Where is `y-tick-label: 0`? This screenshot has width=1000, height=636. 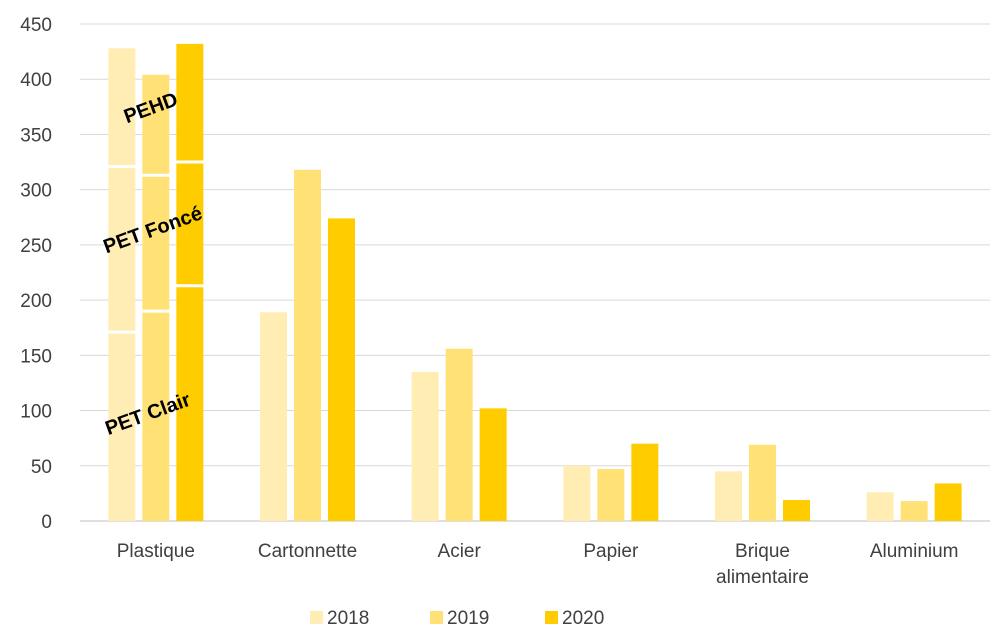
y-tick-label: 0 is located at coordinates (46, 522).